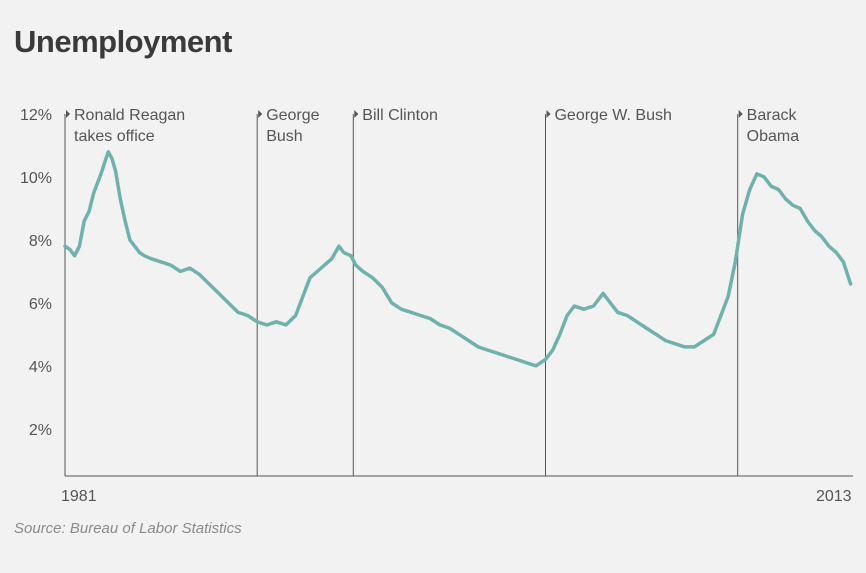  What do you see at coordinates (123, 41) in the screenshot?
I see `chart-title: Unemployment` at bounding box center [123, 41].